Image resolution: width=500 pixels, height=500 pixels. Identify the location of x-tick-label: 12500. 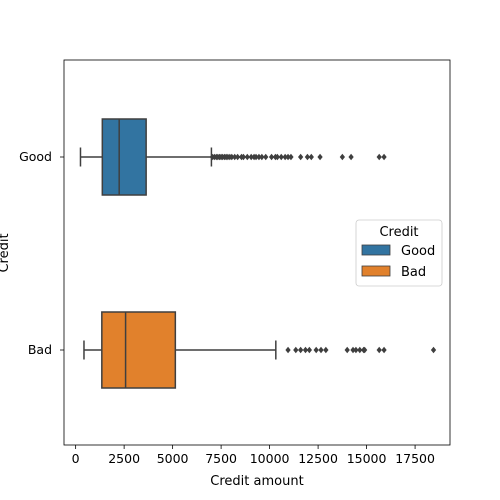
(318, 458).